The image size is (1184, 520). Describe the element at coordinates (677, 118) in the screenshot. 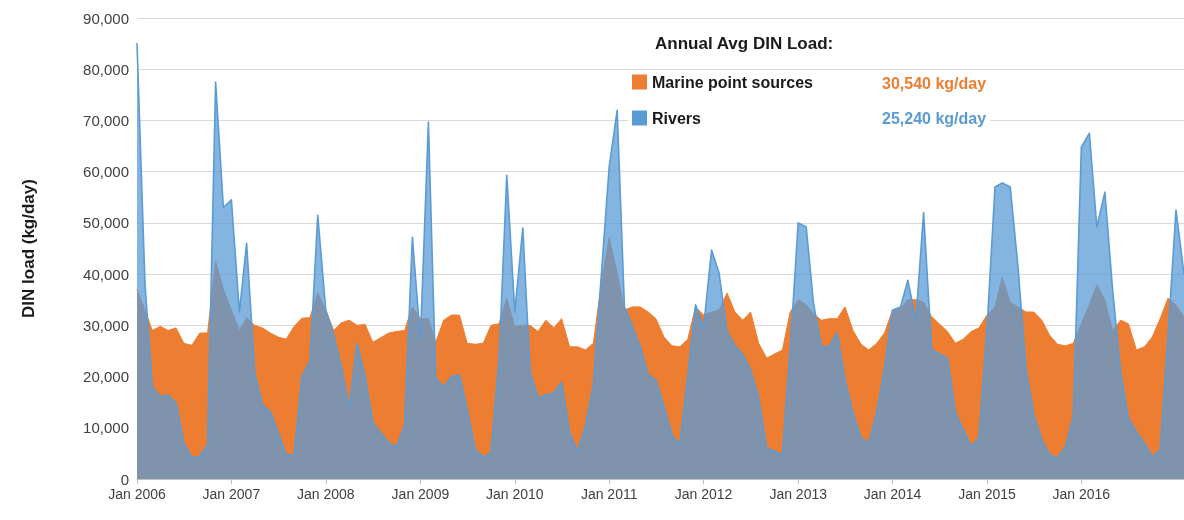

I see `legend-label: Rivers` at that location.